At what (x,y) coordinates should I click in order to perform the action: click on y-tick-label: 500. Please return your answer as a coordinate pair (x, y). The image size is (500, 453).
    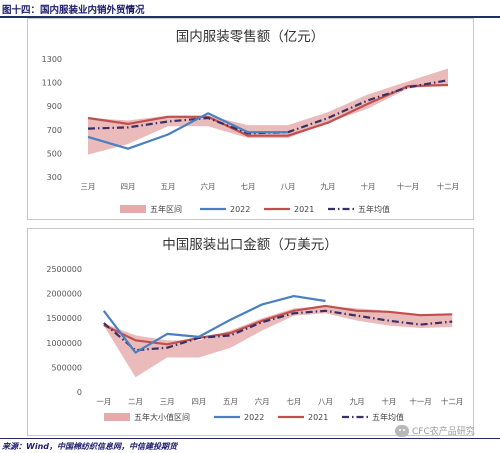
    Looking at the image, I should click on (54, 153).